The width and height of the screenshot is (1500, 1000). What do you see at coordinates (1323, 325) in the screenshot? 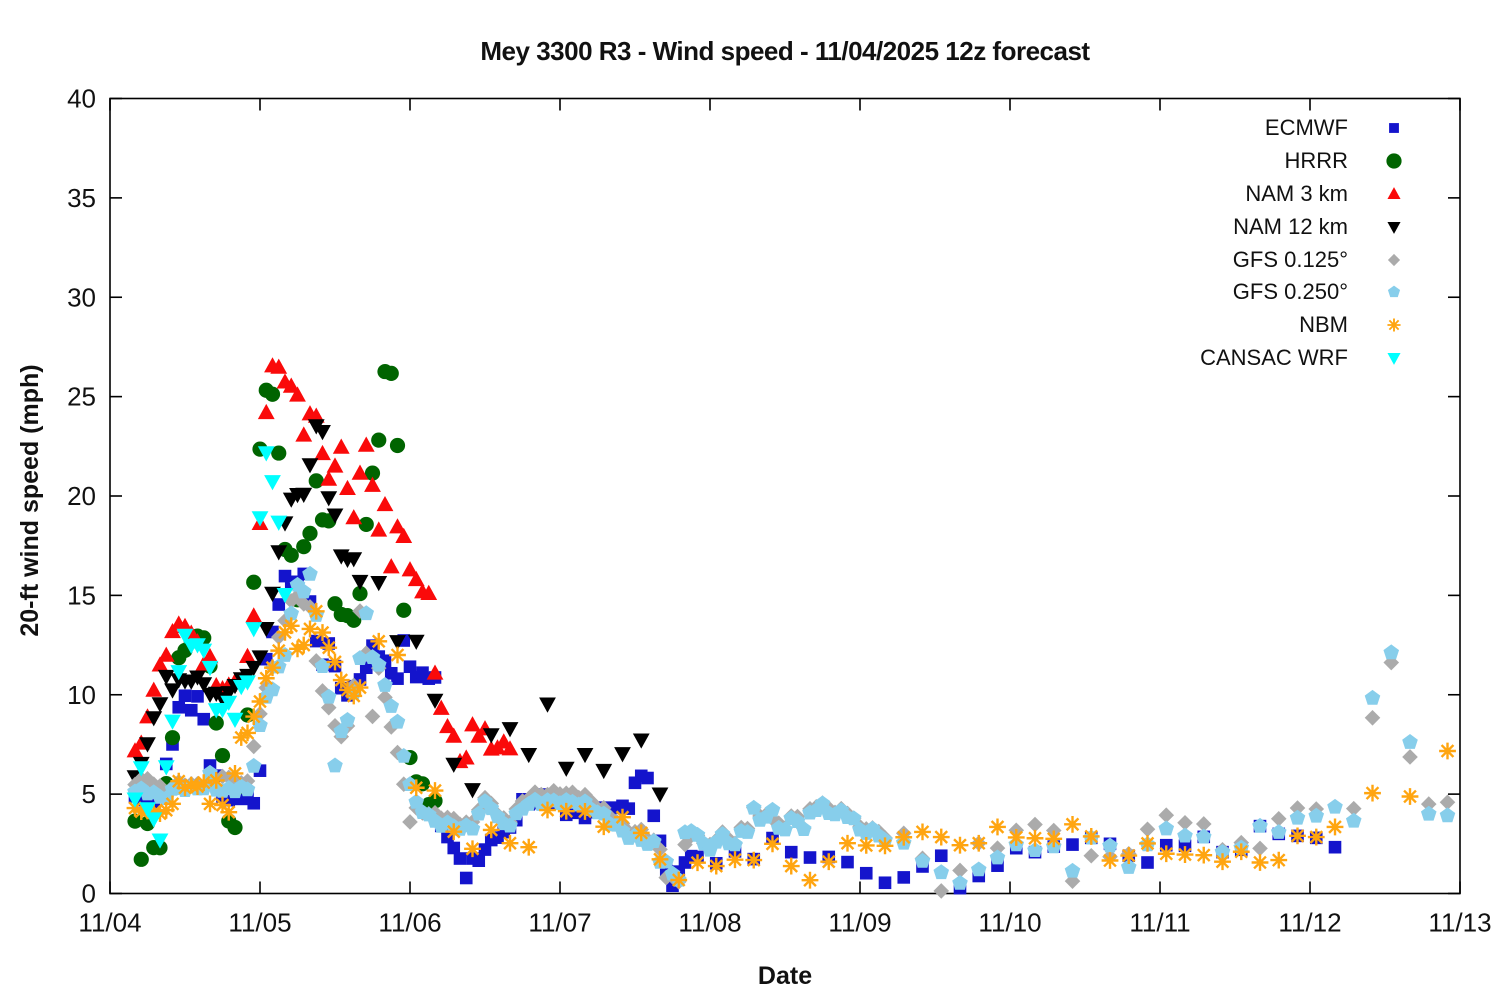
I see `legend-label-nbm: NBM` at bounding box center [1323, 325].